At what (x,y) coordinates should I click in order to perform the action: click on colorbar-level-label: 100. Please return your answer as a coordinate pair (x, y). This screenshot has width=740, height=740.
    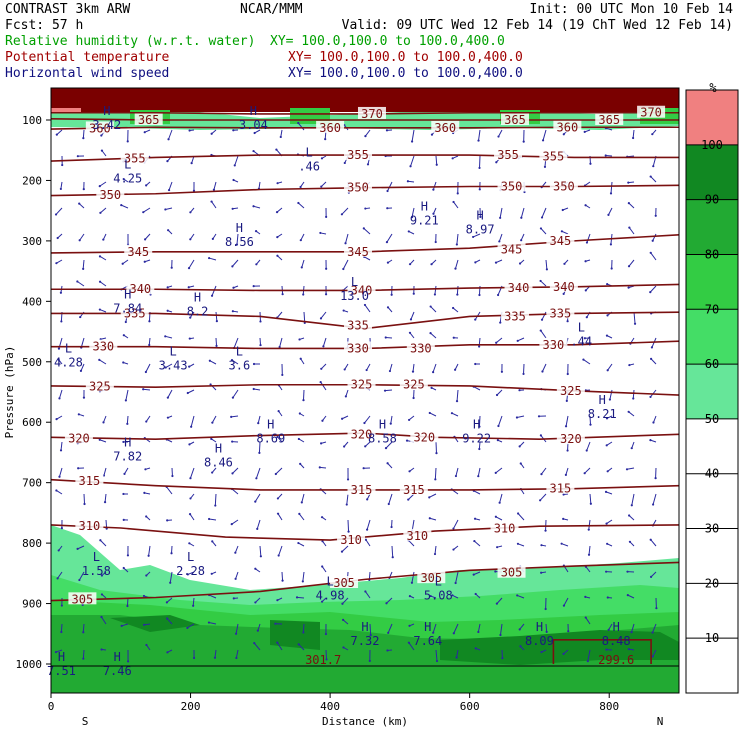
    Looking at the image, I should click on (712, 145).